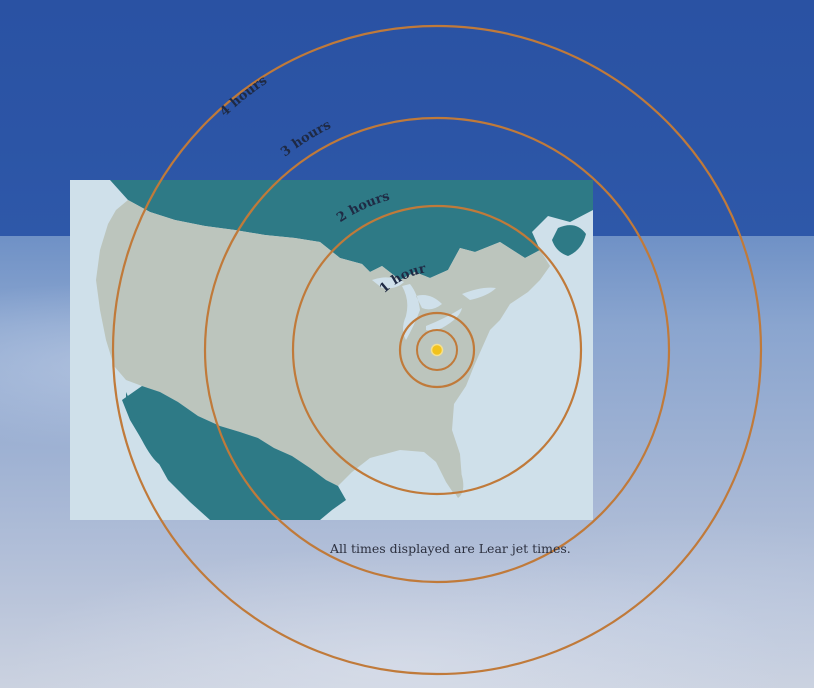 The image size is (814, 688). Describe the element at coordinates (453, 474) in the screenshot. I see `florida-land` at that location.